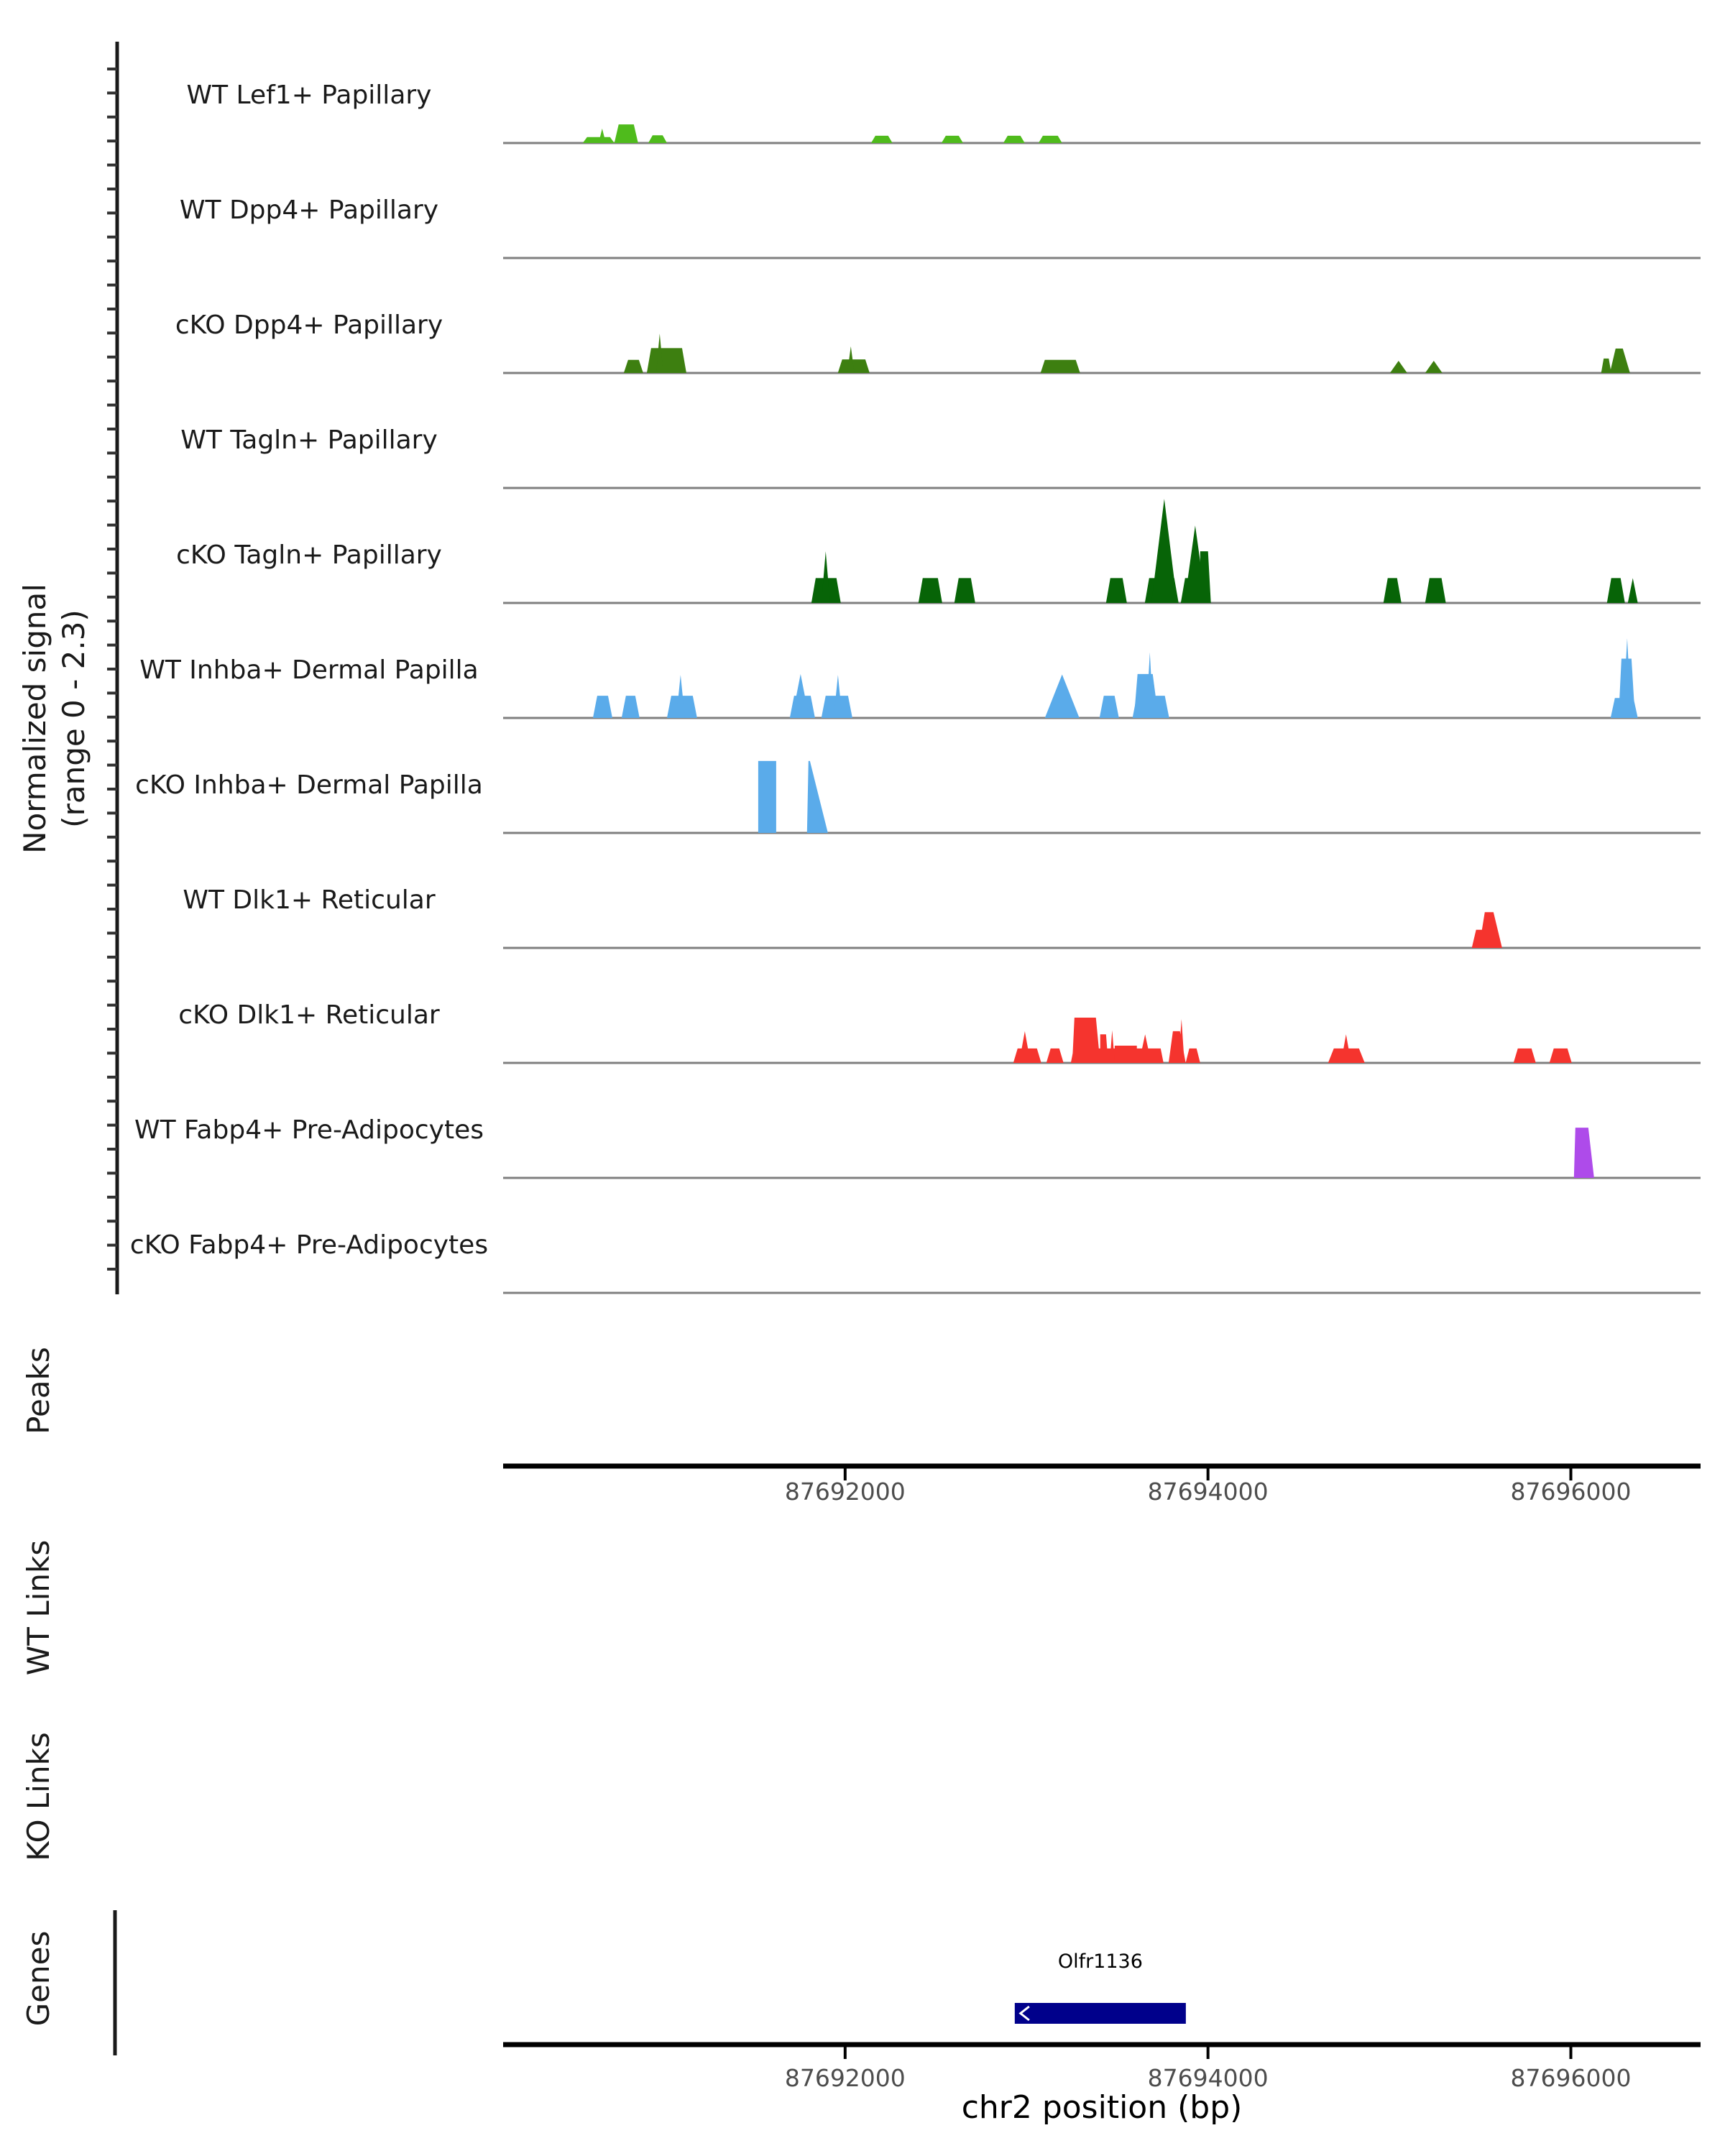 This screenshot has height=2156, width=1725. What do you see at coordinates (1100, 2013) in the screenshot?
I see `gene-body` at bounding box center [1100, 2013].